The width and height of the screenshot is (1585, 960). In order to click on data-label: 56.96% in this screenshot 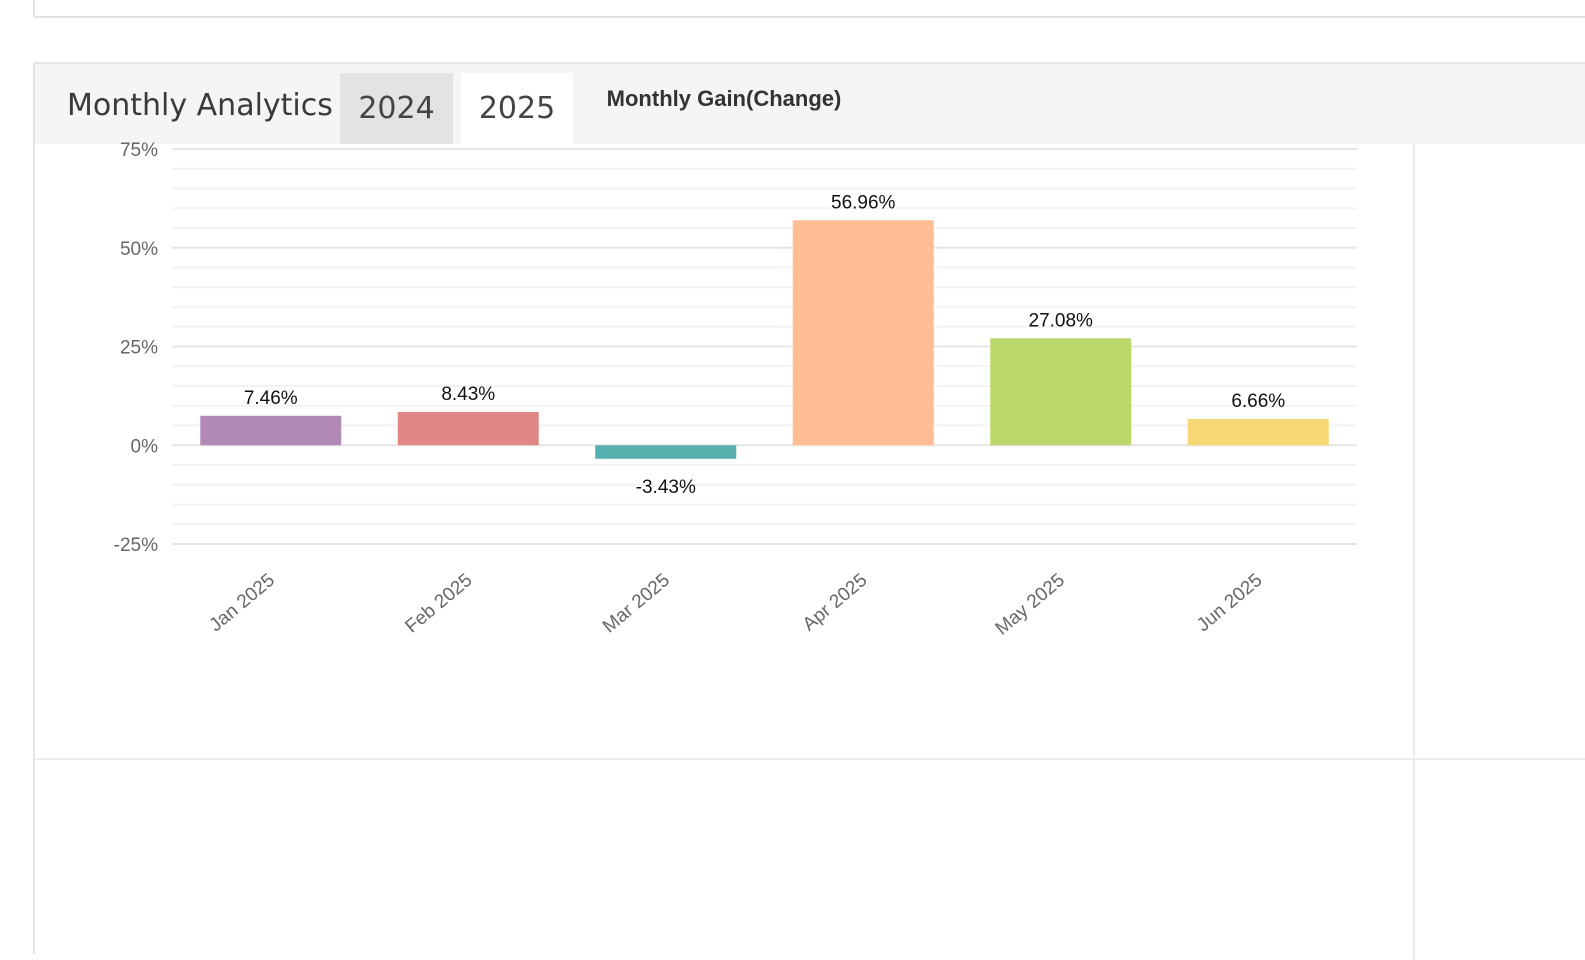, I will do `click(863, 202)`.